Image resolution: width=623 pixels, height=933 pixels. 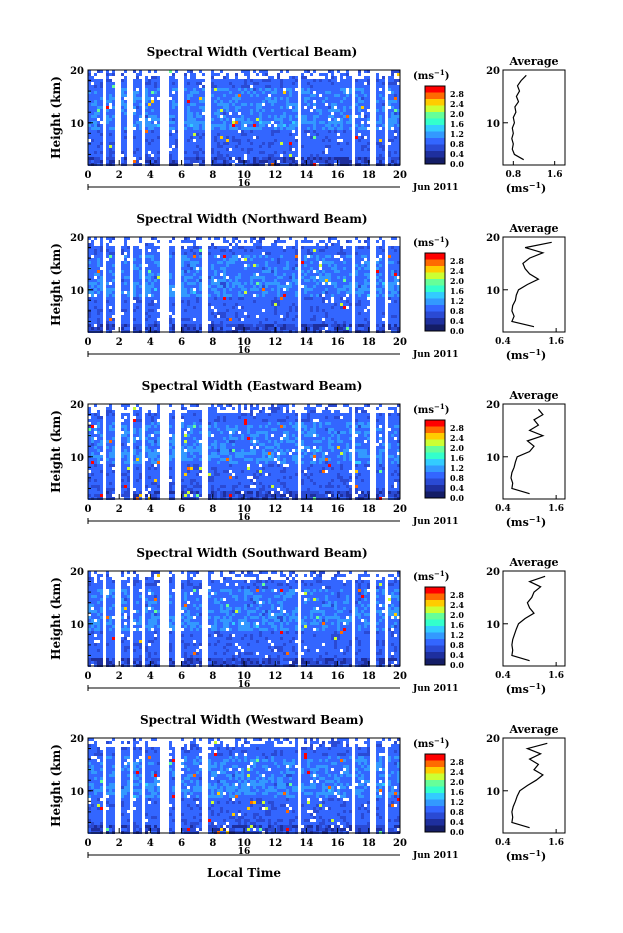 What do you see at coordinates (56, 785) in the screenshot?
I see `y-axis-label: Height (km)` at bounding box center [56, 785].